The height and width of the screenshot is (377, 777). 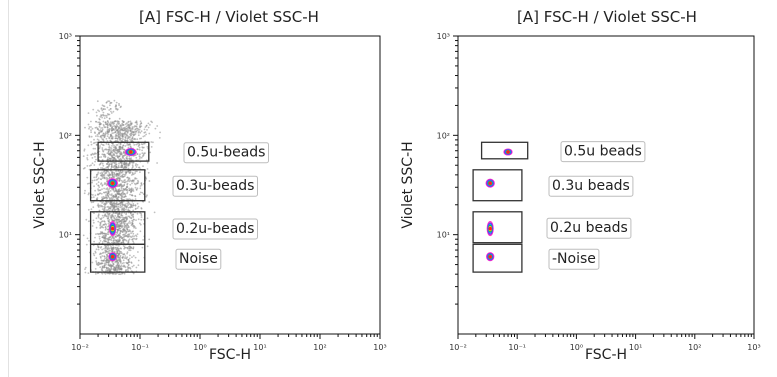 What do you see at coordinates (199, 347) in the screenshot?
I see `x-tick-label: 10⁰` at bounding box center [199, 347].